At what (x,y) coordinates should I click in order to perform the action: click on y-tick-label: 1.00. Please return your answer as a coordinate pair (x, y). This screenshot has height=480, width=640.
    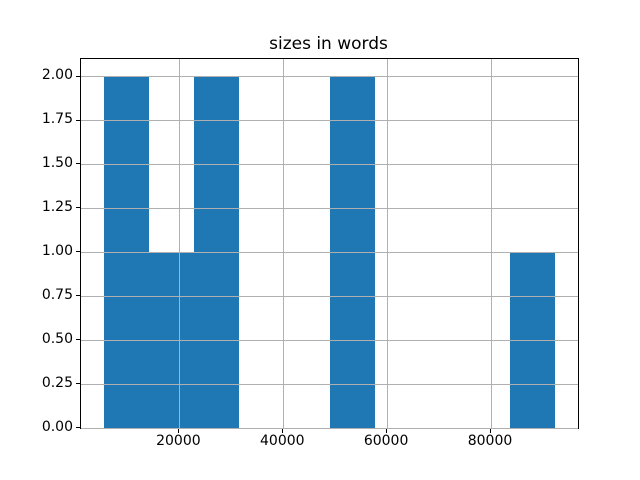
    Looking at the image, I should click on (57, 250).